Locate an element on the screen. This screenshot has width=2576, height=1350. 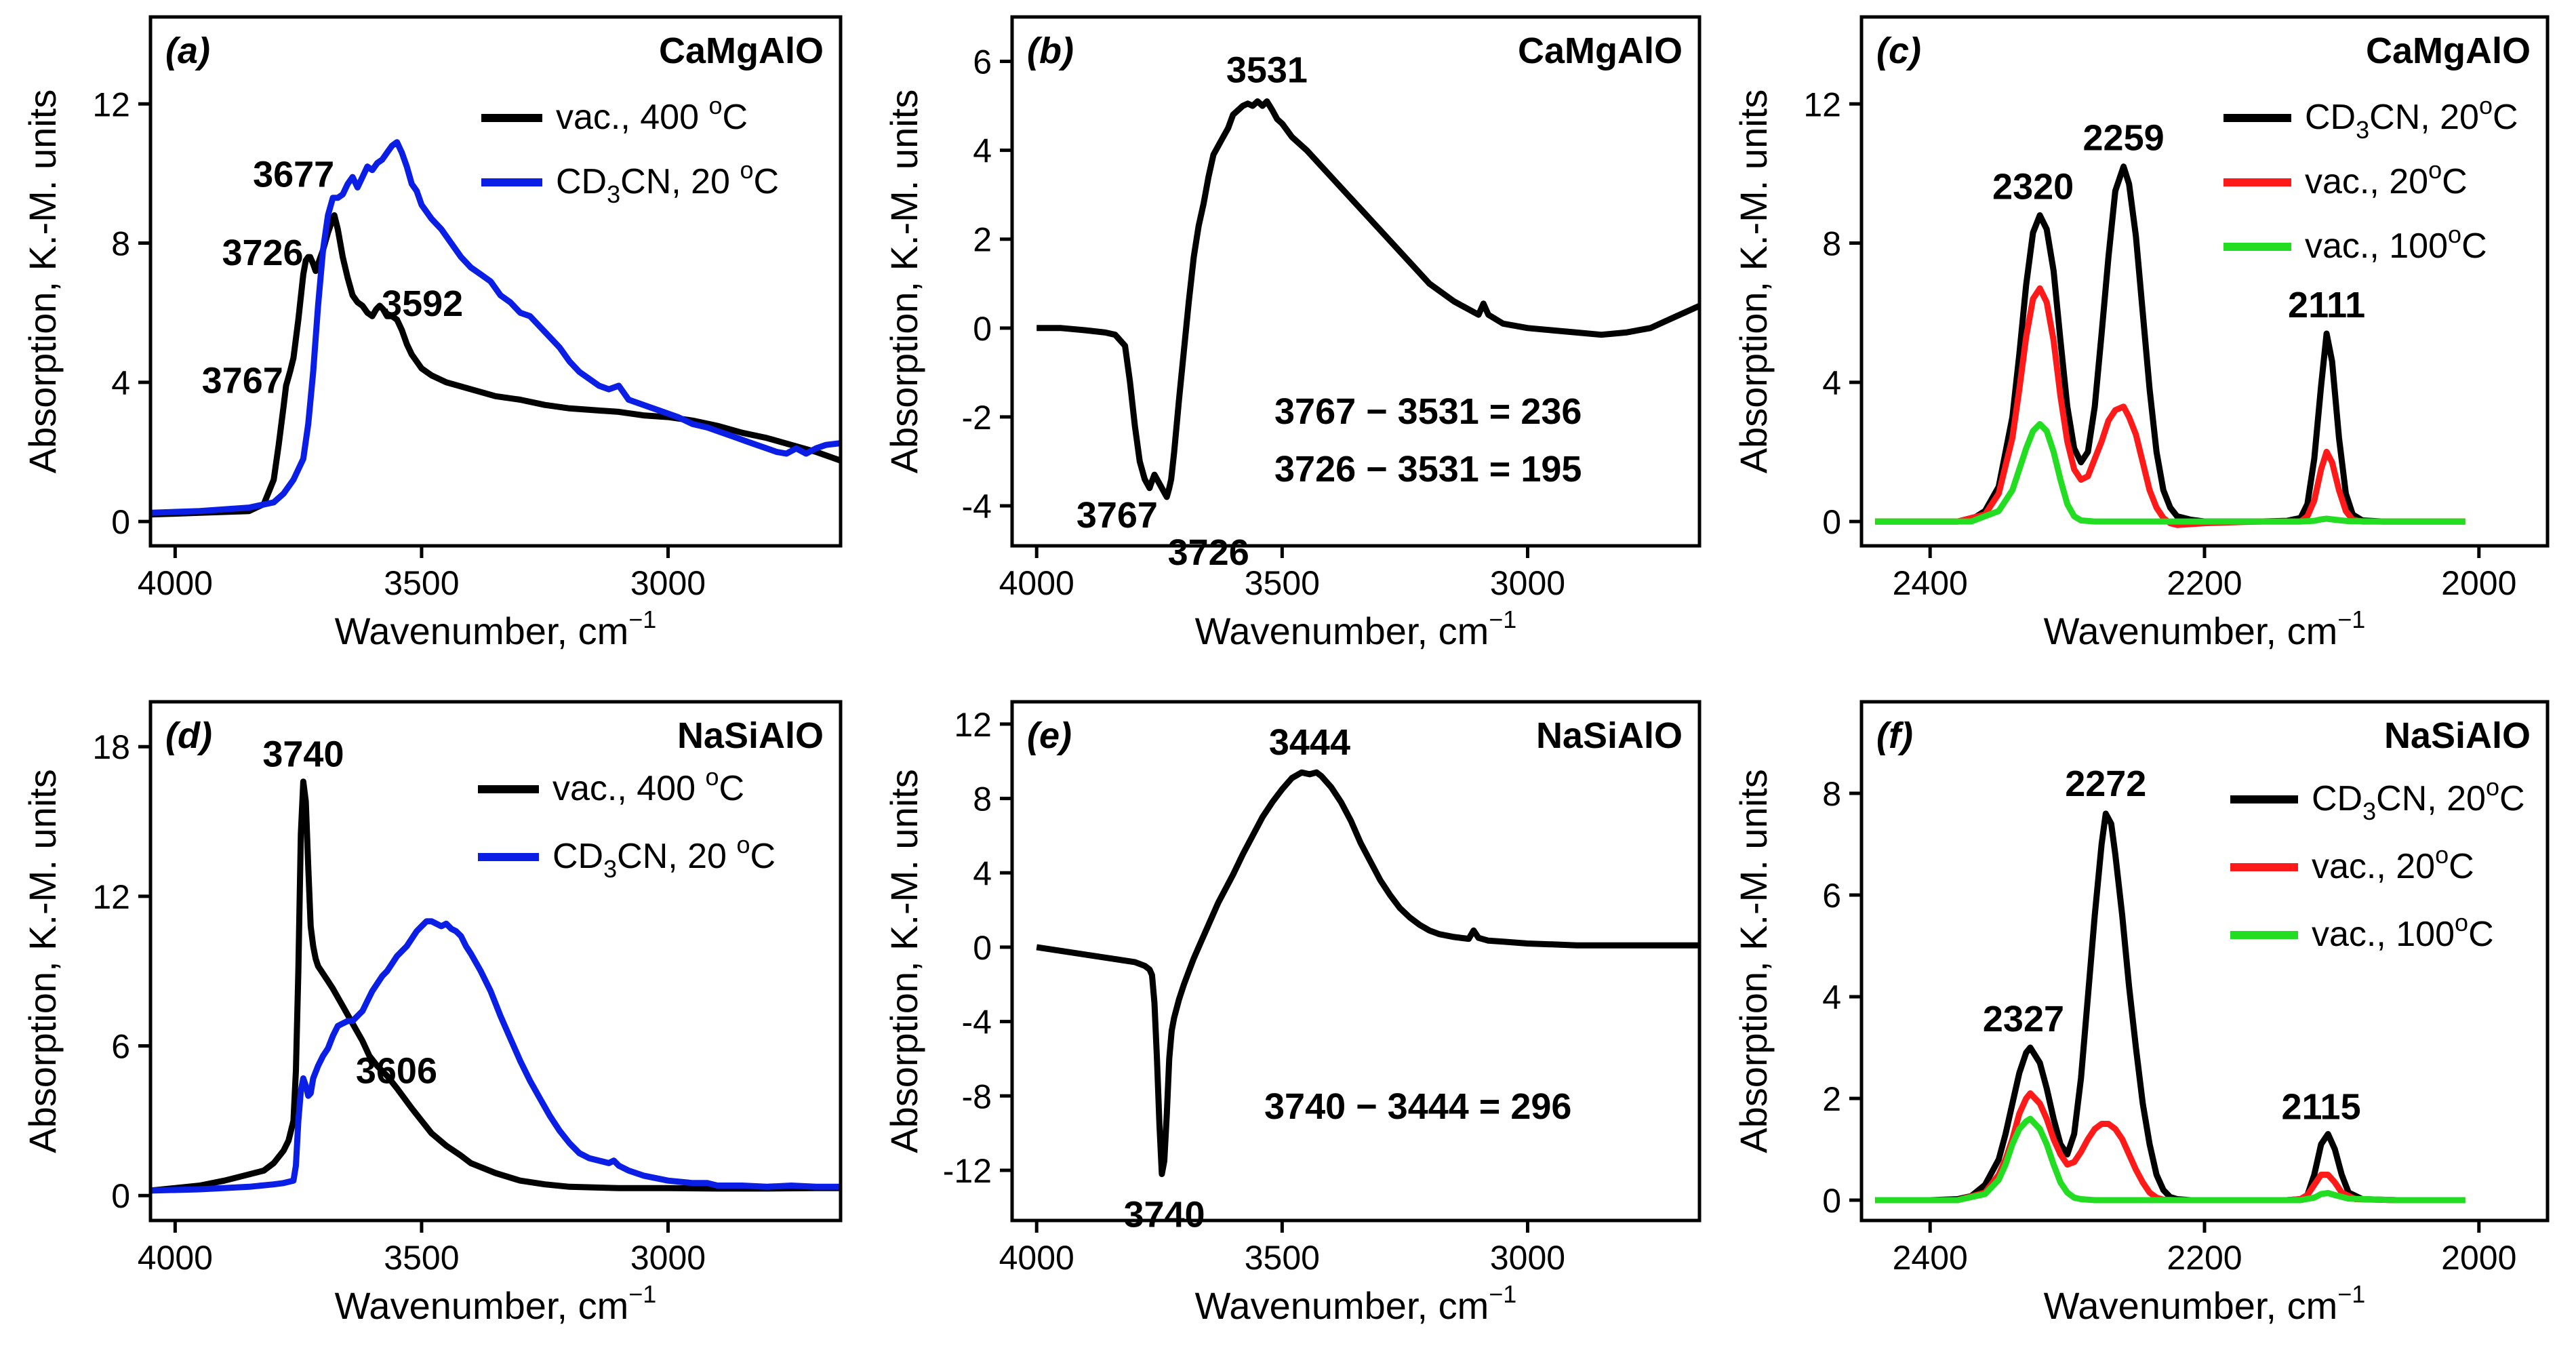
plot-frame is located at coordinates (495, 961).